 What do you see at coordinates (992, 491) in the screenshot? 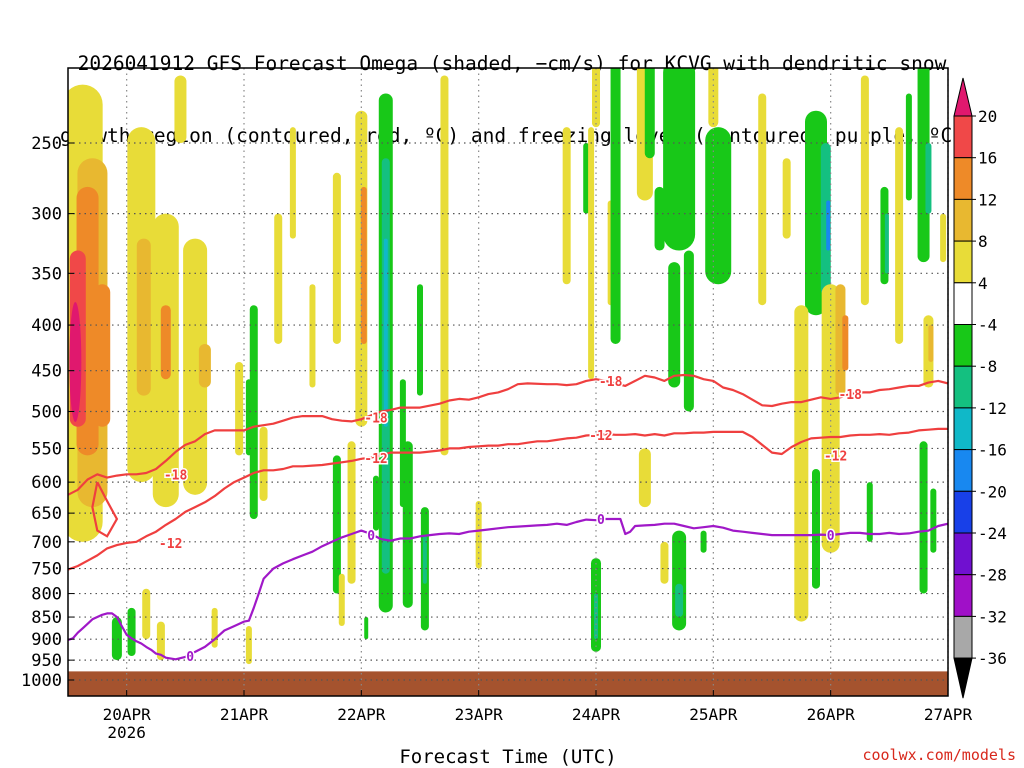
I see `colorbar-label: -20` at bounding box center [992, 491].